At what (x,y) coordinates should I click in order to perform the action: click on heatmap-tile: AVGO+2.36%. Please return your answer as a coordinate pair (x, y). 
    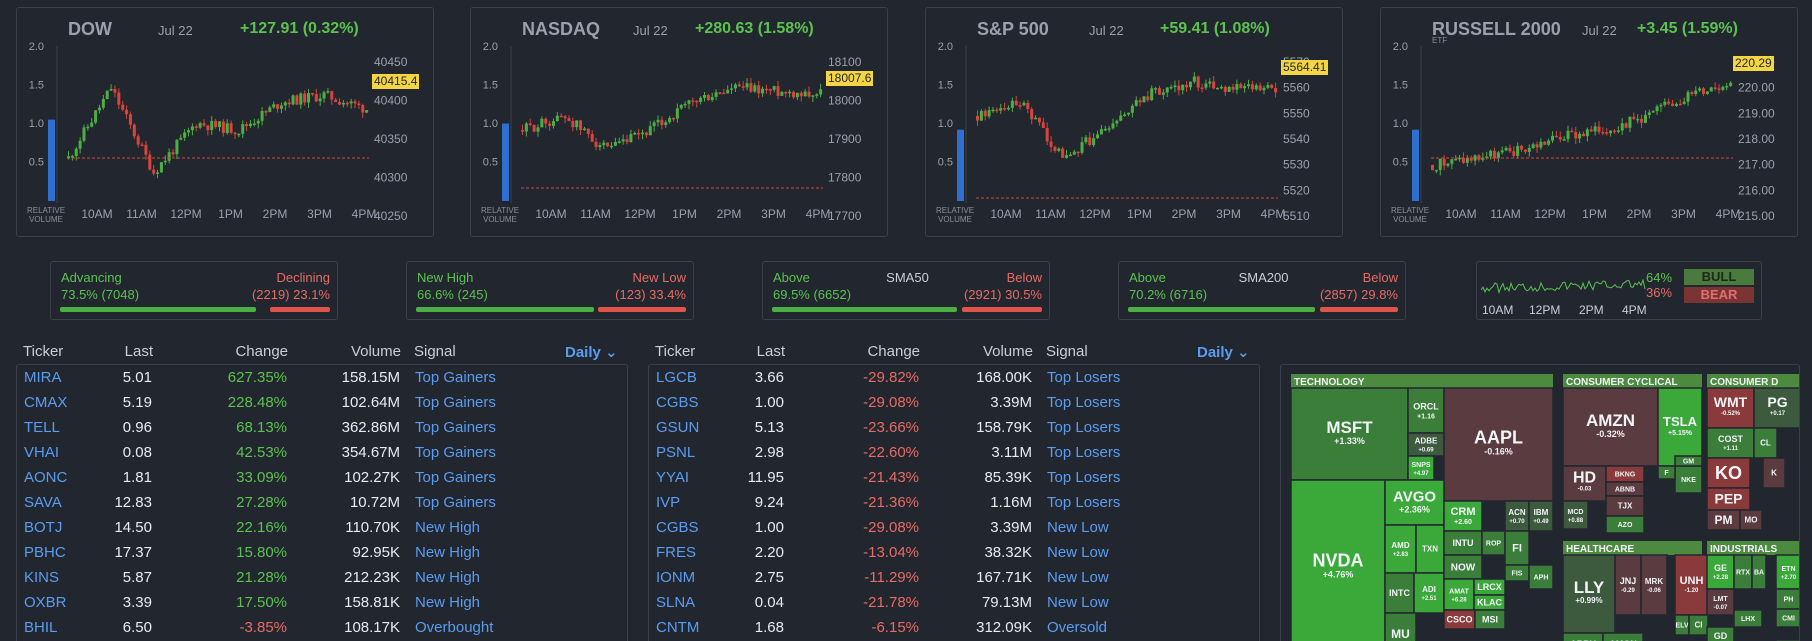
    Looking at the image, I should click on (1414, 502).